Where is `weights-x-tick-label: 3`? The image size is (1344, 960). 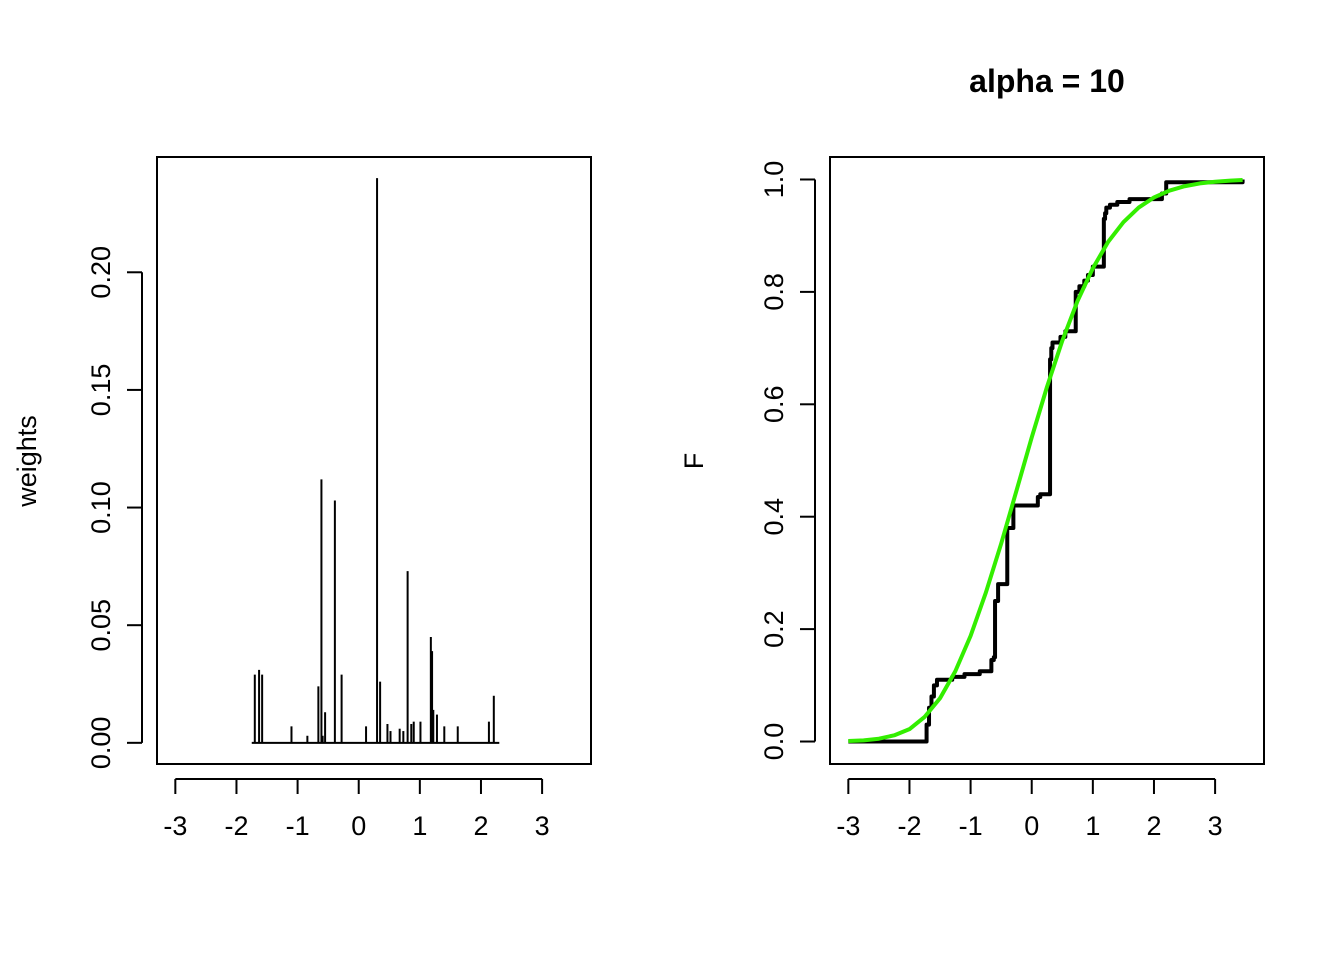
weights-x-tick-label: 3 is located at coordinates (542, 826).